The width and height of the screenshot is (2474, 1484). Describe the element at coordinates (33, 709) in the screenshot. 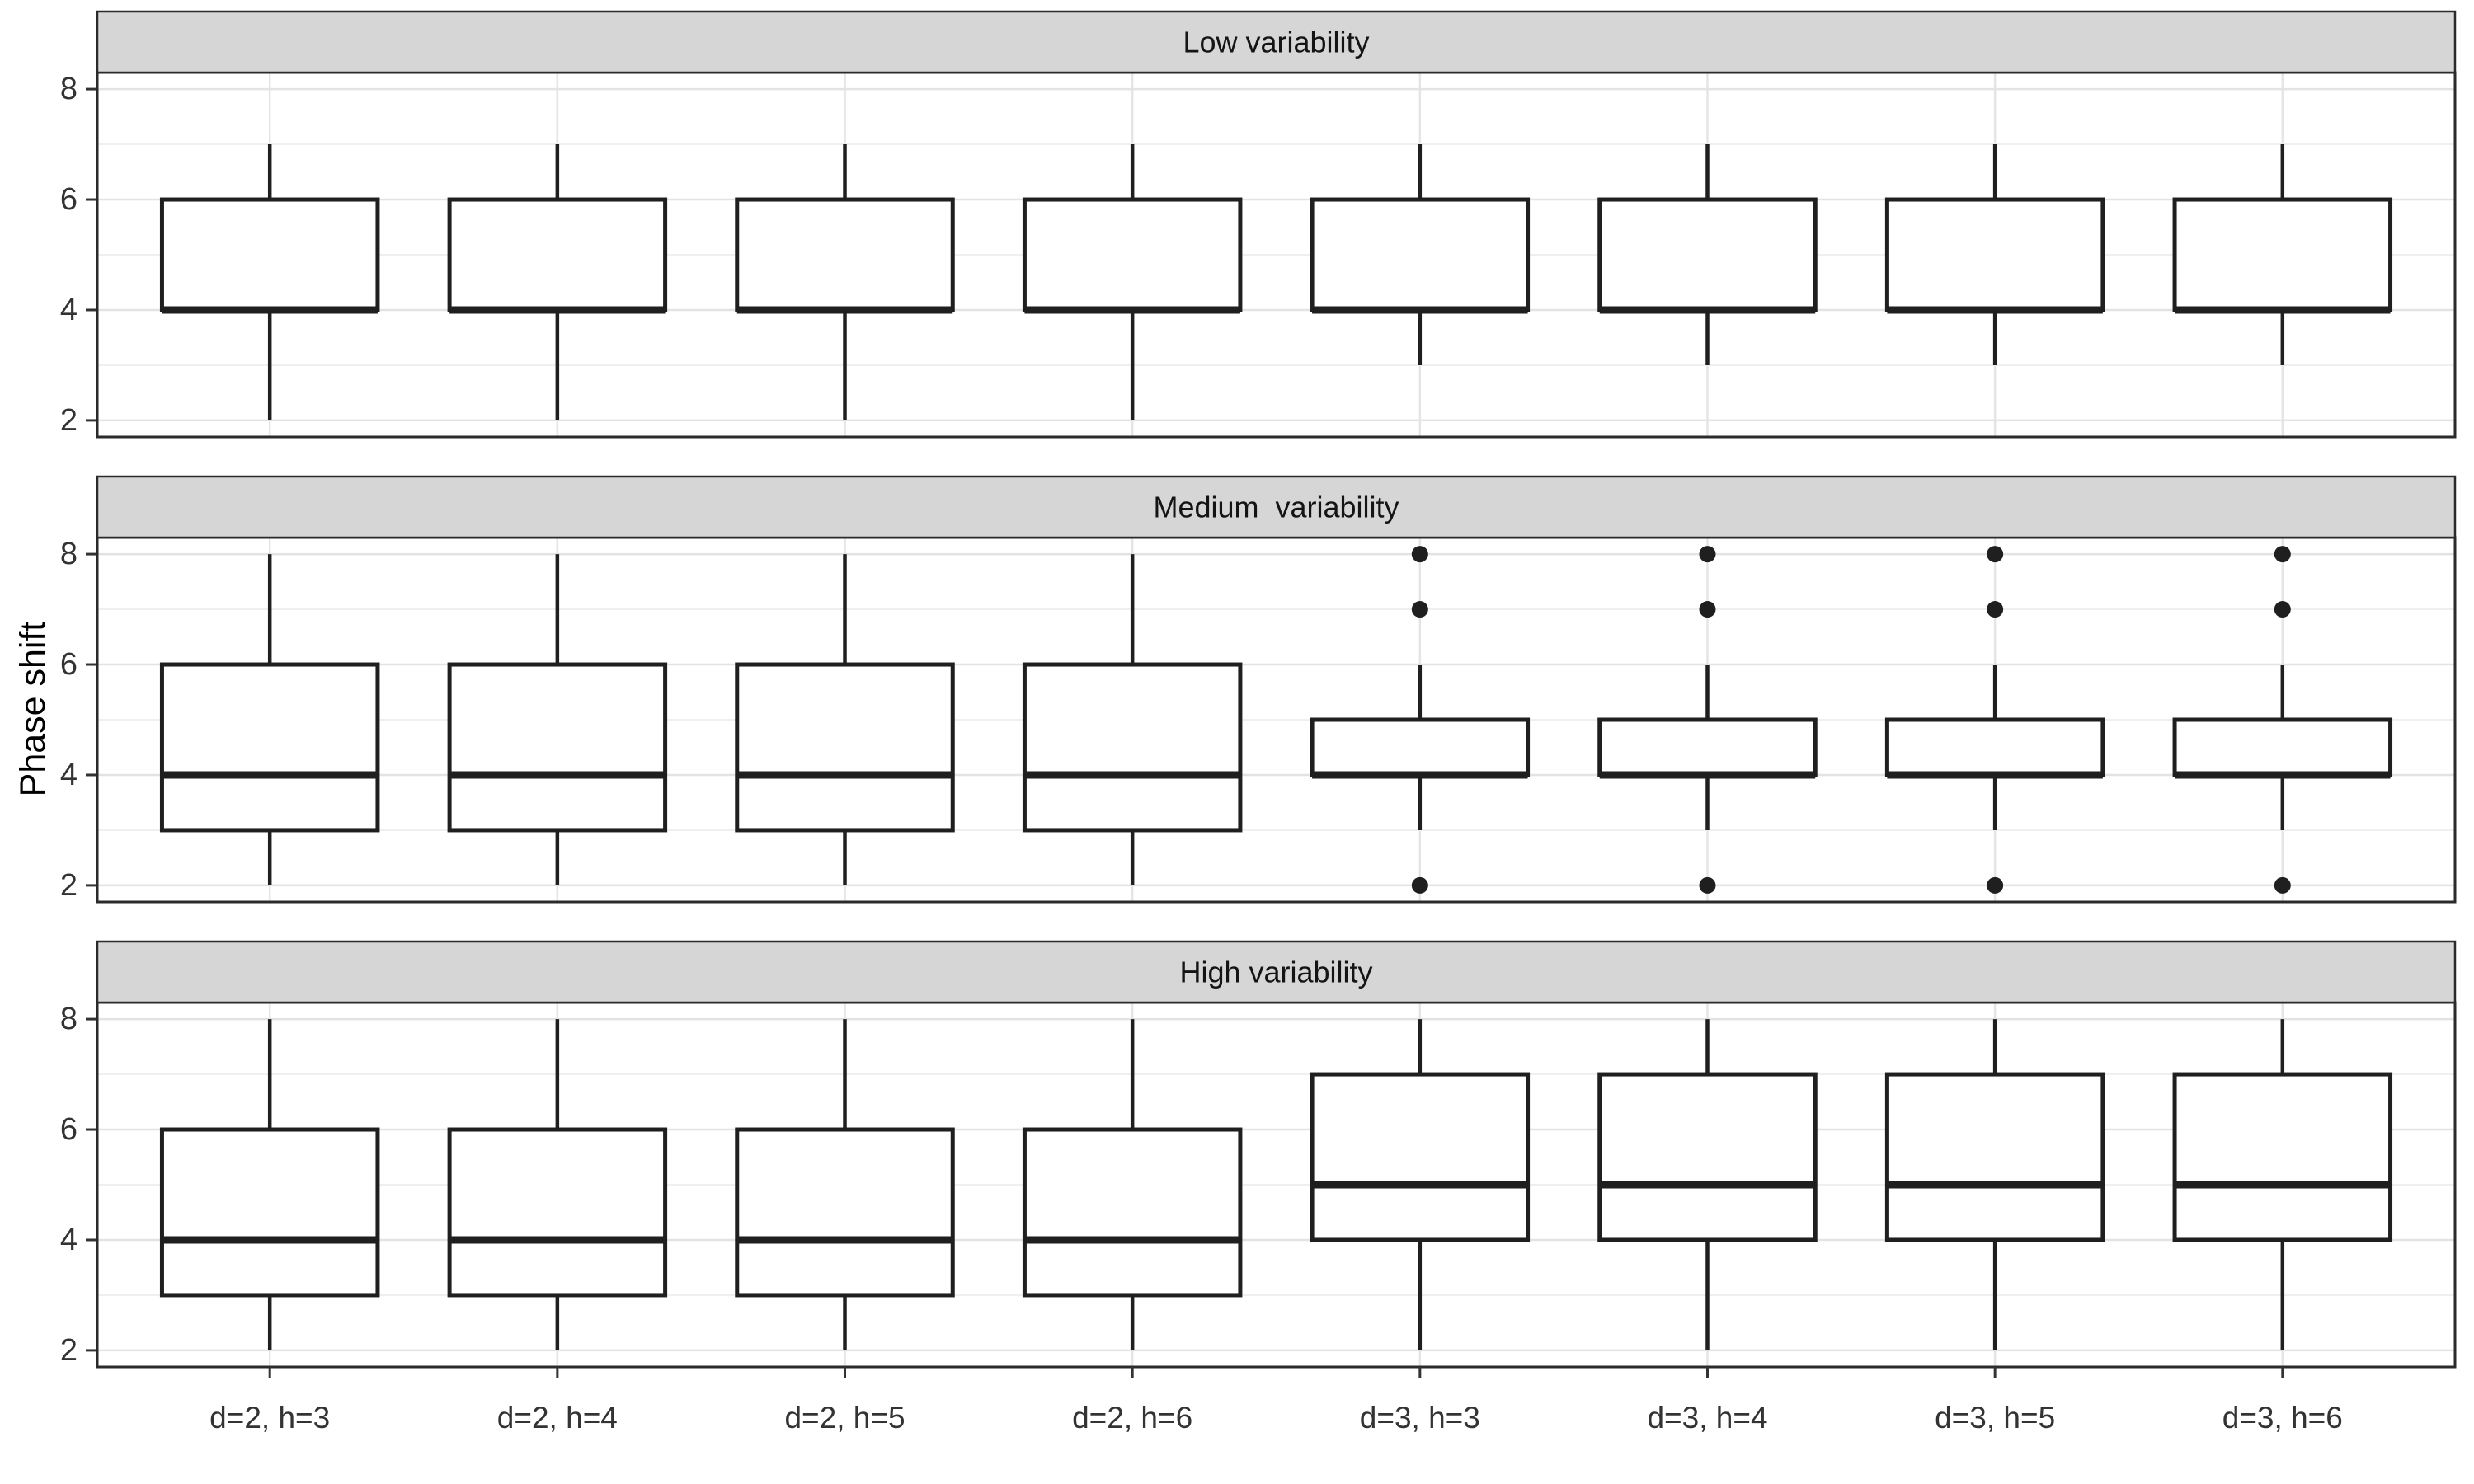

I see `y-axis-title: Phase shift` at that location.